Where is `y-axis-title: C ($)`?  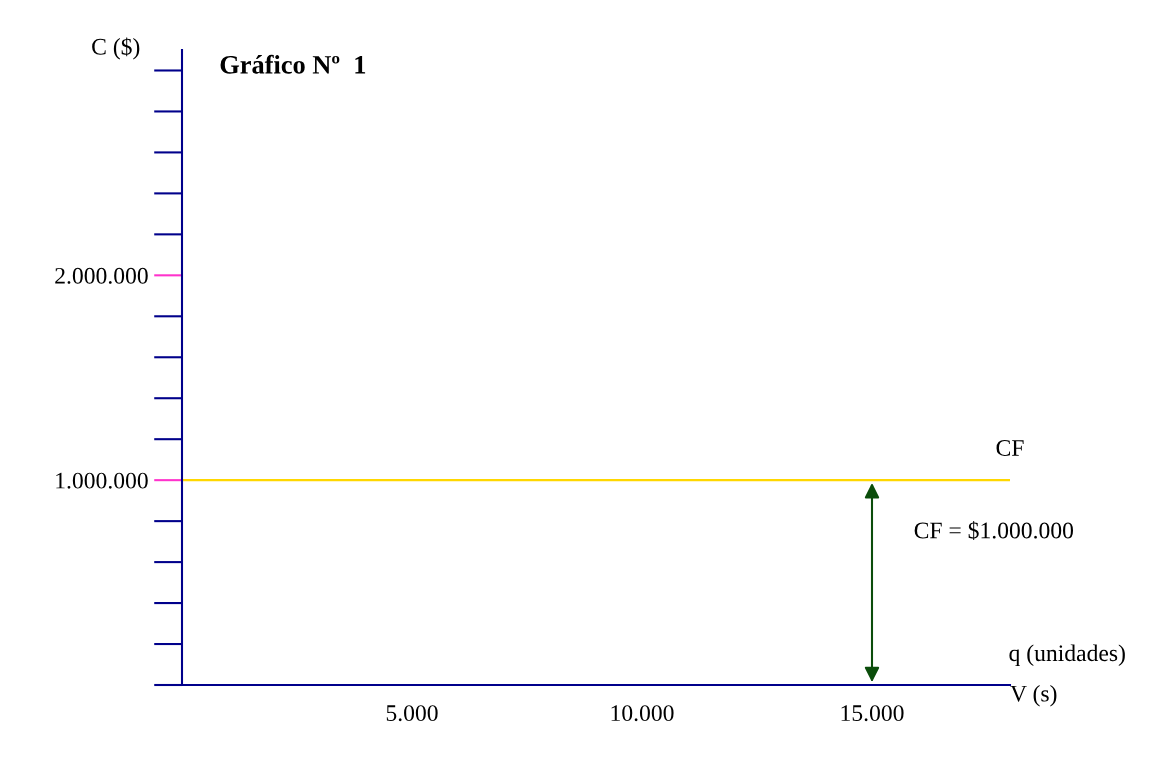 y-axis-title: C ($) is located at coordinates (116, 48).